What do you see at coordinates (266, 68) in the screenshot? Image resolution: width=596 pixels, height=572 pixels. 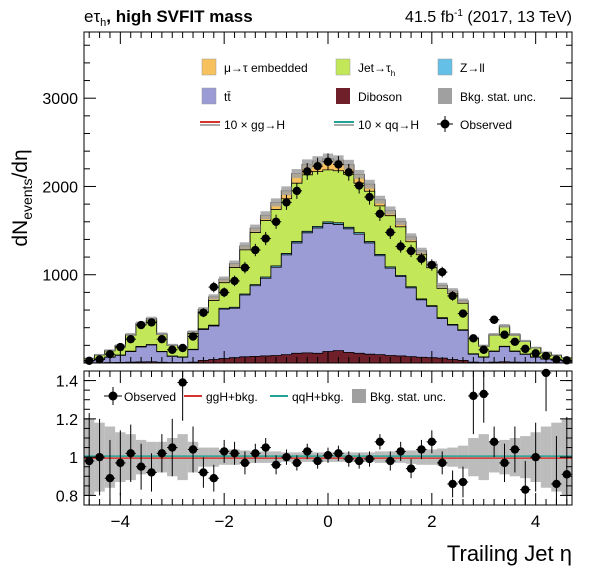 I see `legend-emb-label: μ→τ embedded` at bounding box center [266, 68].